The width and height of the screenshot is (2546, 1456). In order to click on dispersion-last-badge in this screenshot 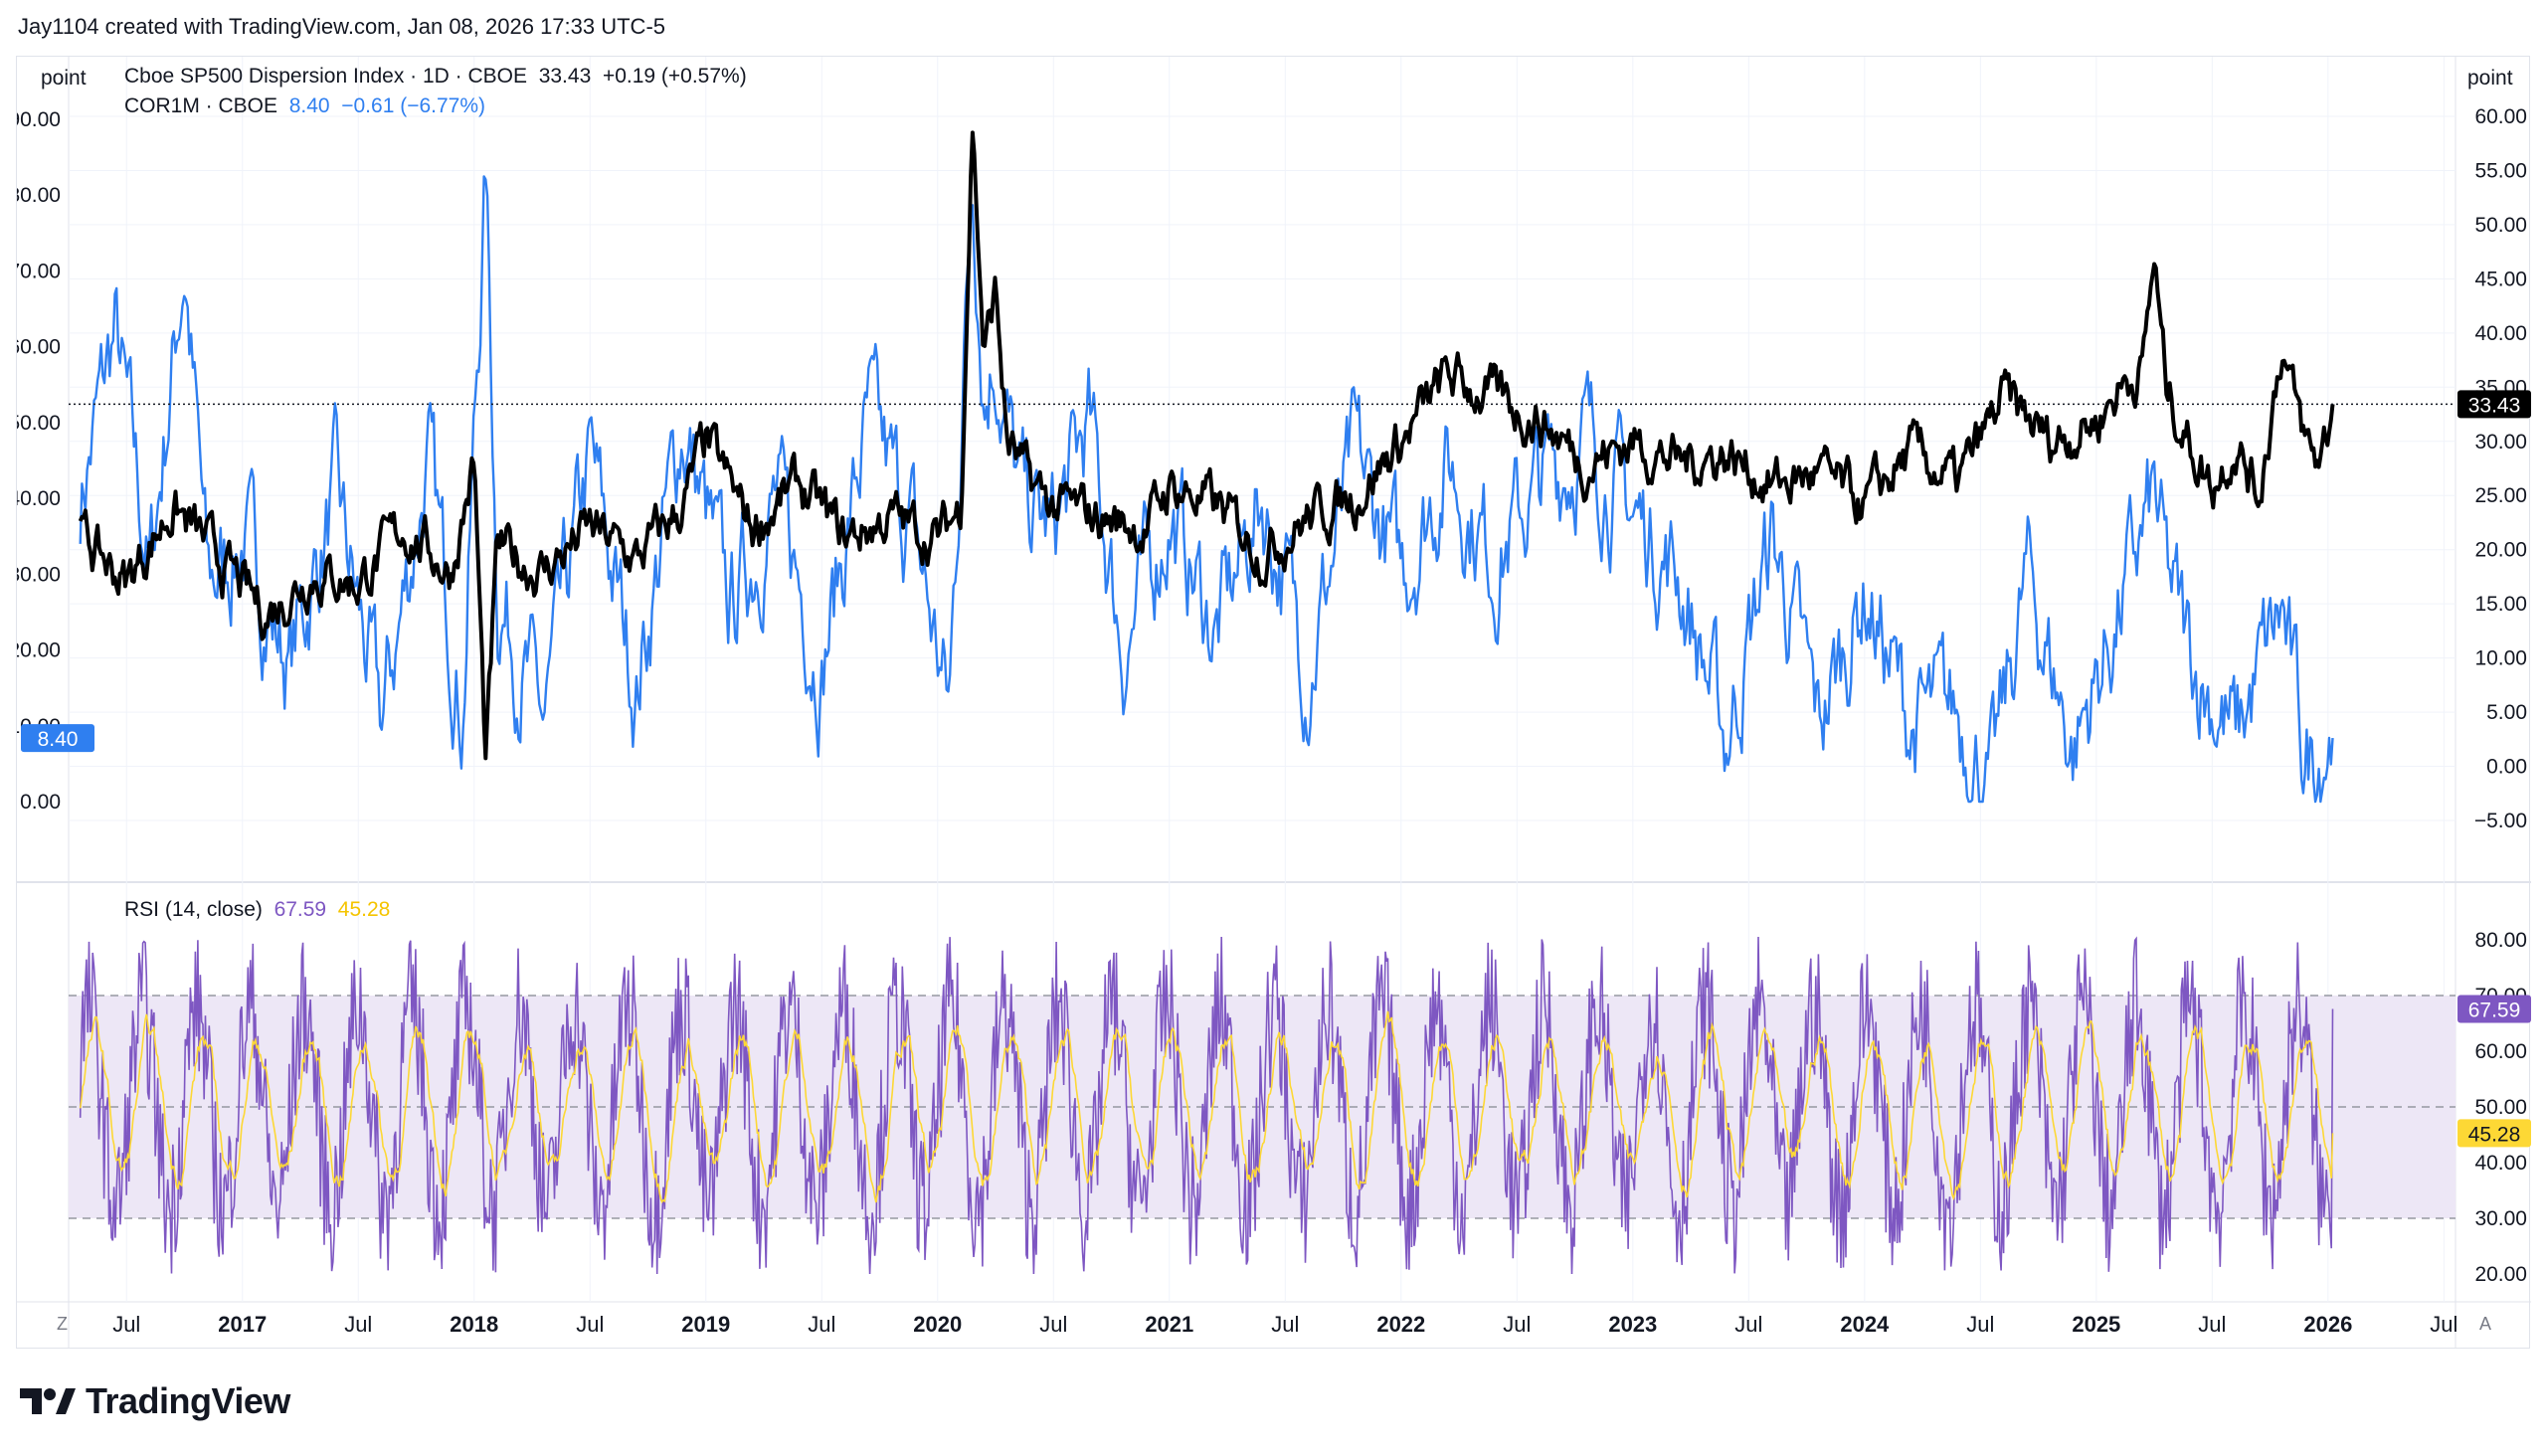, I will do `click(2494, 404)`.